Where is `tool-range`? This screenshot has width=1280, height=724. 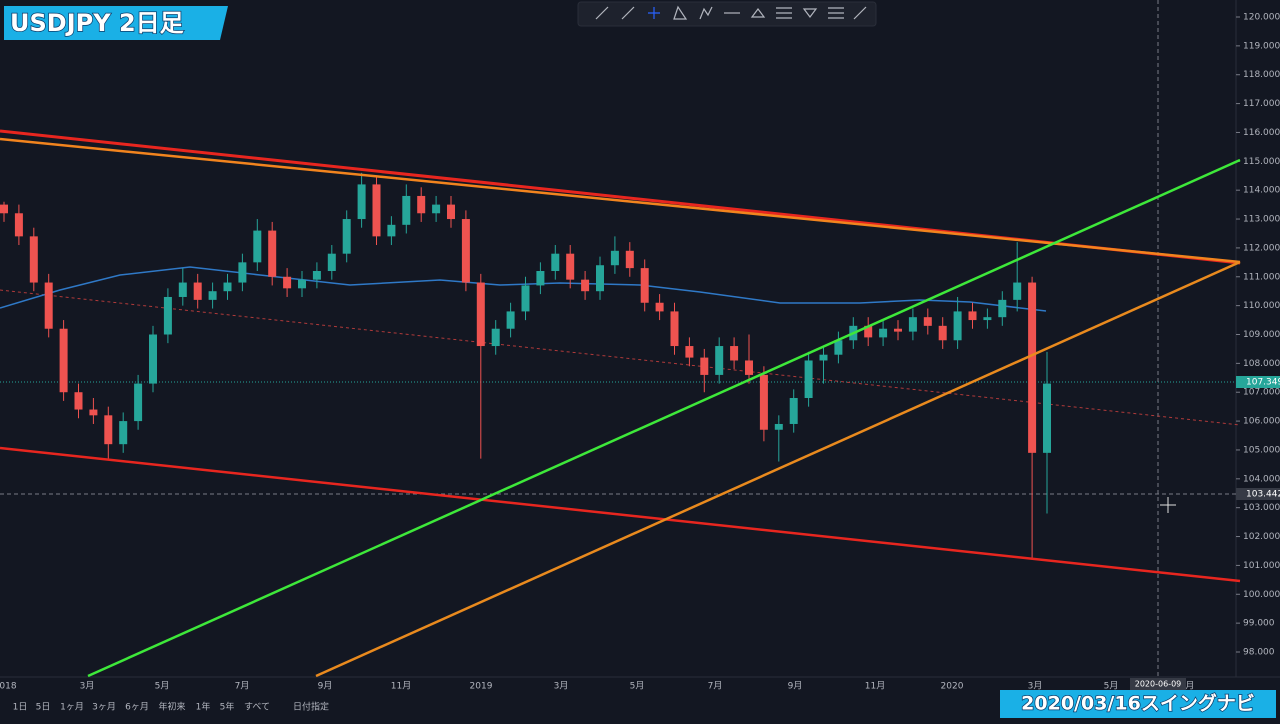 tool-range is located at coordinates (836, 13).